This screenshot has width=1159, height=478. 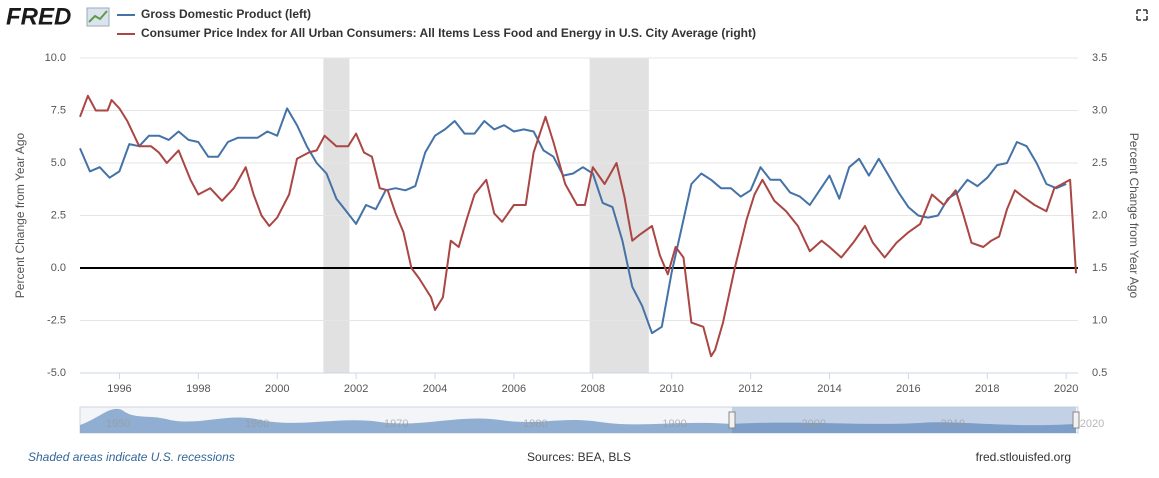 What do you see at coordinates (1023, 457) in the screenshot?
I see `site-link: fred.stlouisfed.org` at bounding box center [1023, 457].